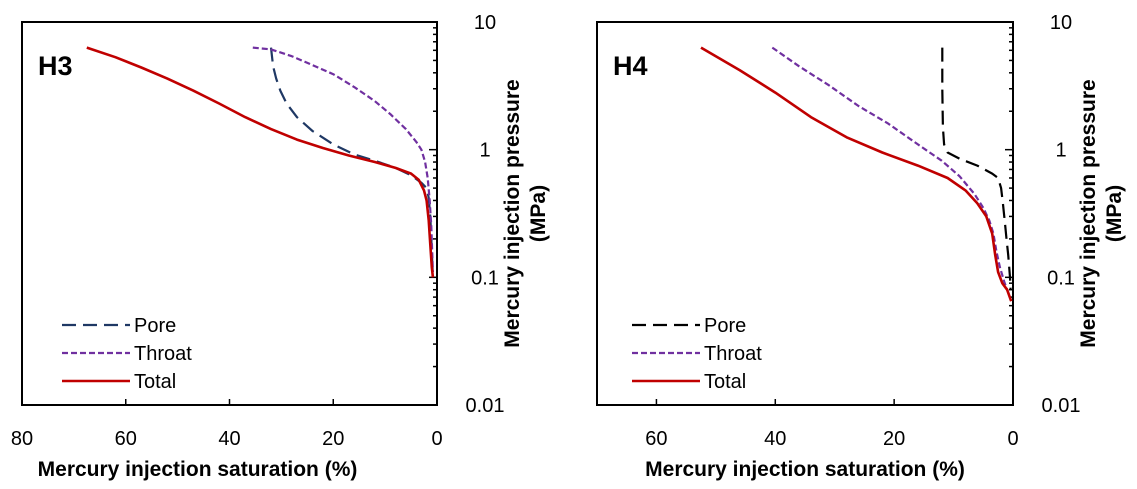 The image size is (1137, 489). Describe the element at coordinates (55, 66) in the screenshot. I see `panel-label: H3` at that location.